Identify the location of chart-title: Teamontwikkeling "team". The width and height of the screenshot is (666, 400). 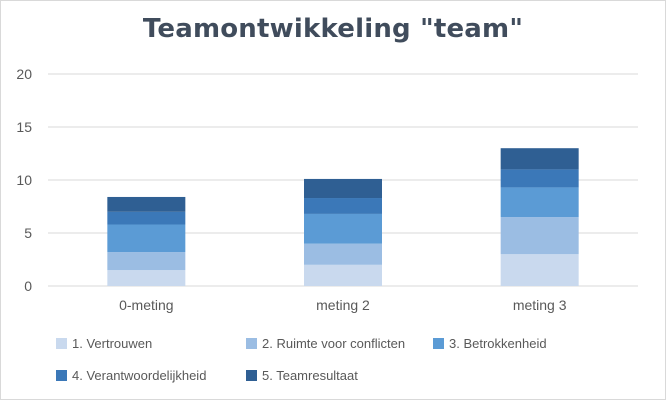
(333, 29).